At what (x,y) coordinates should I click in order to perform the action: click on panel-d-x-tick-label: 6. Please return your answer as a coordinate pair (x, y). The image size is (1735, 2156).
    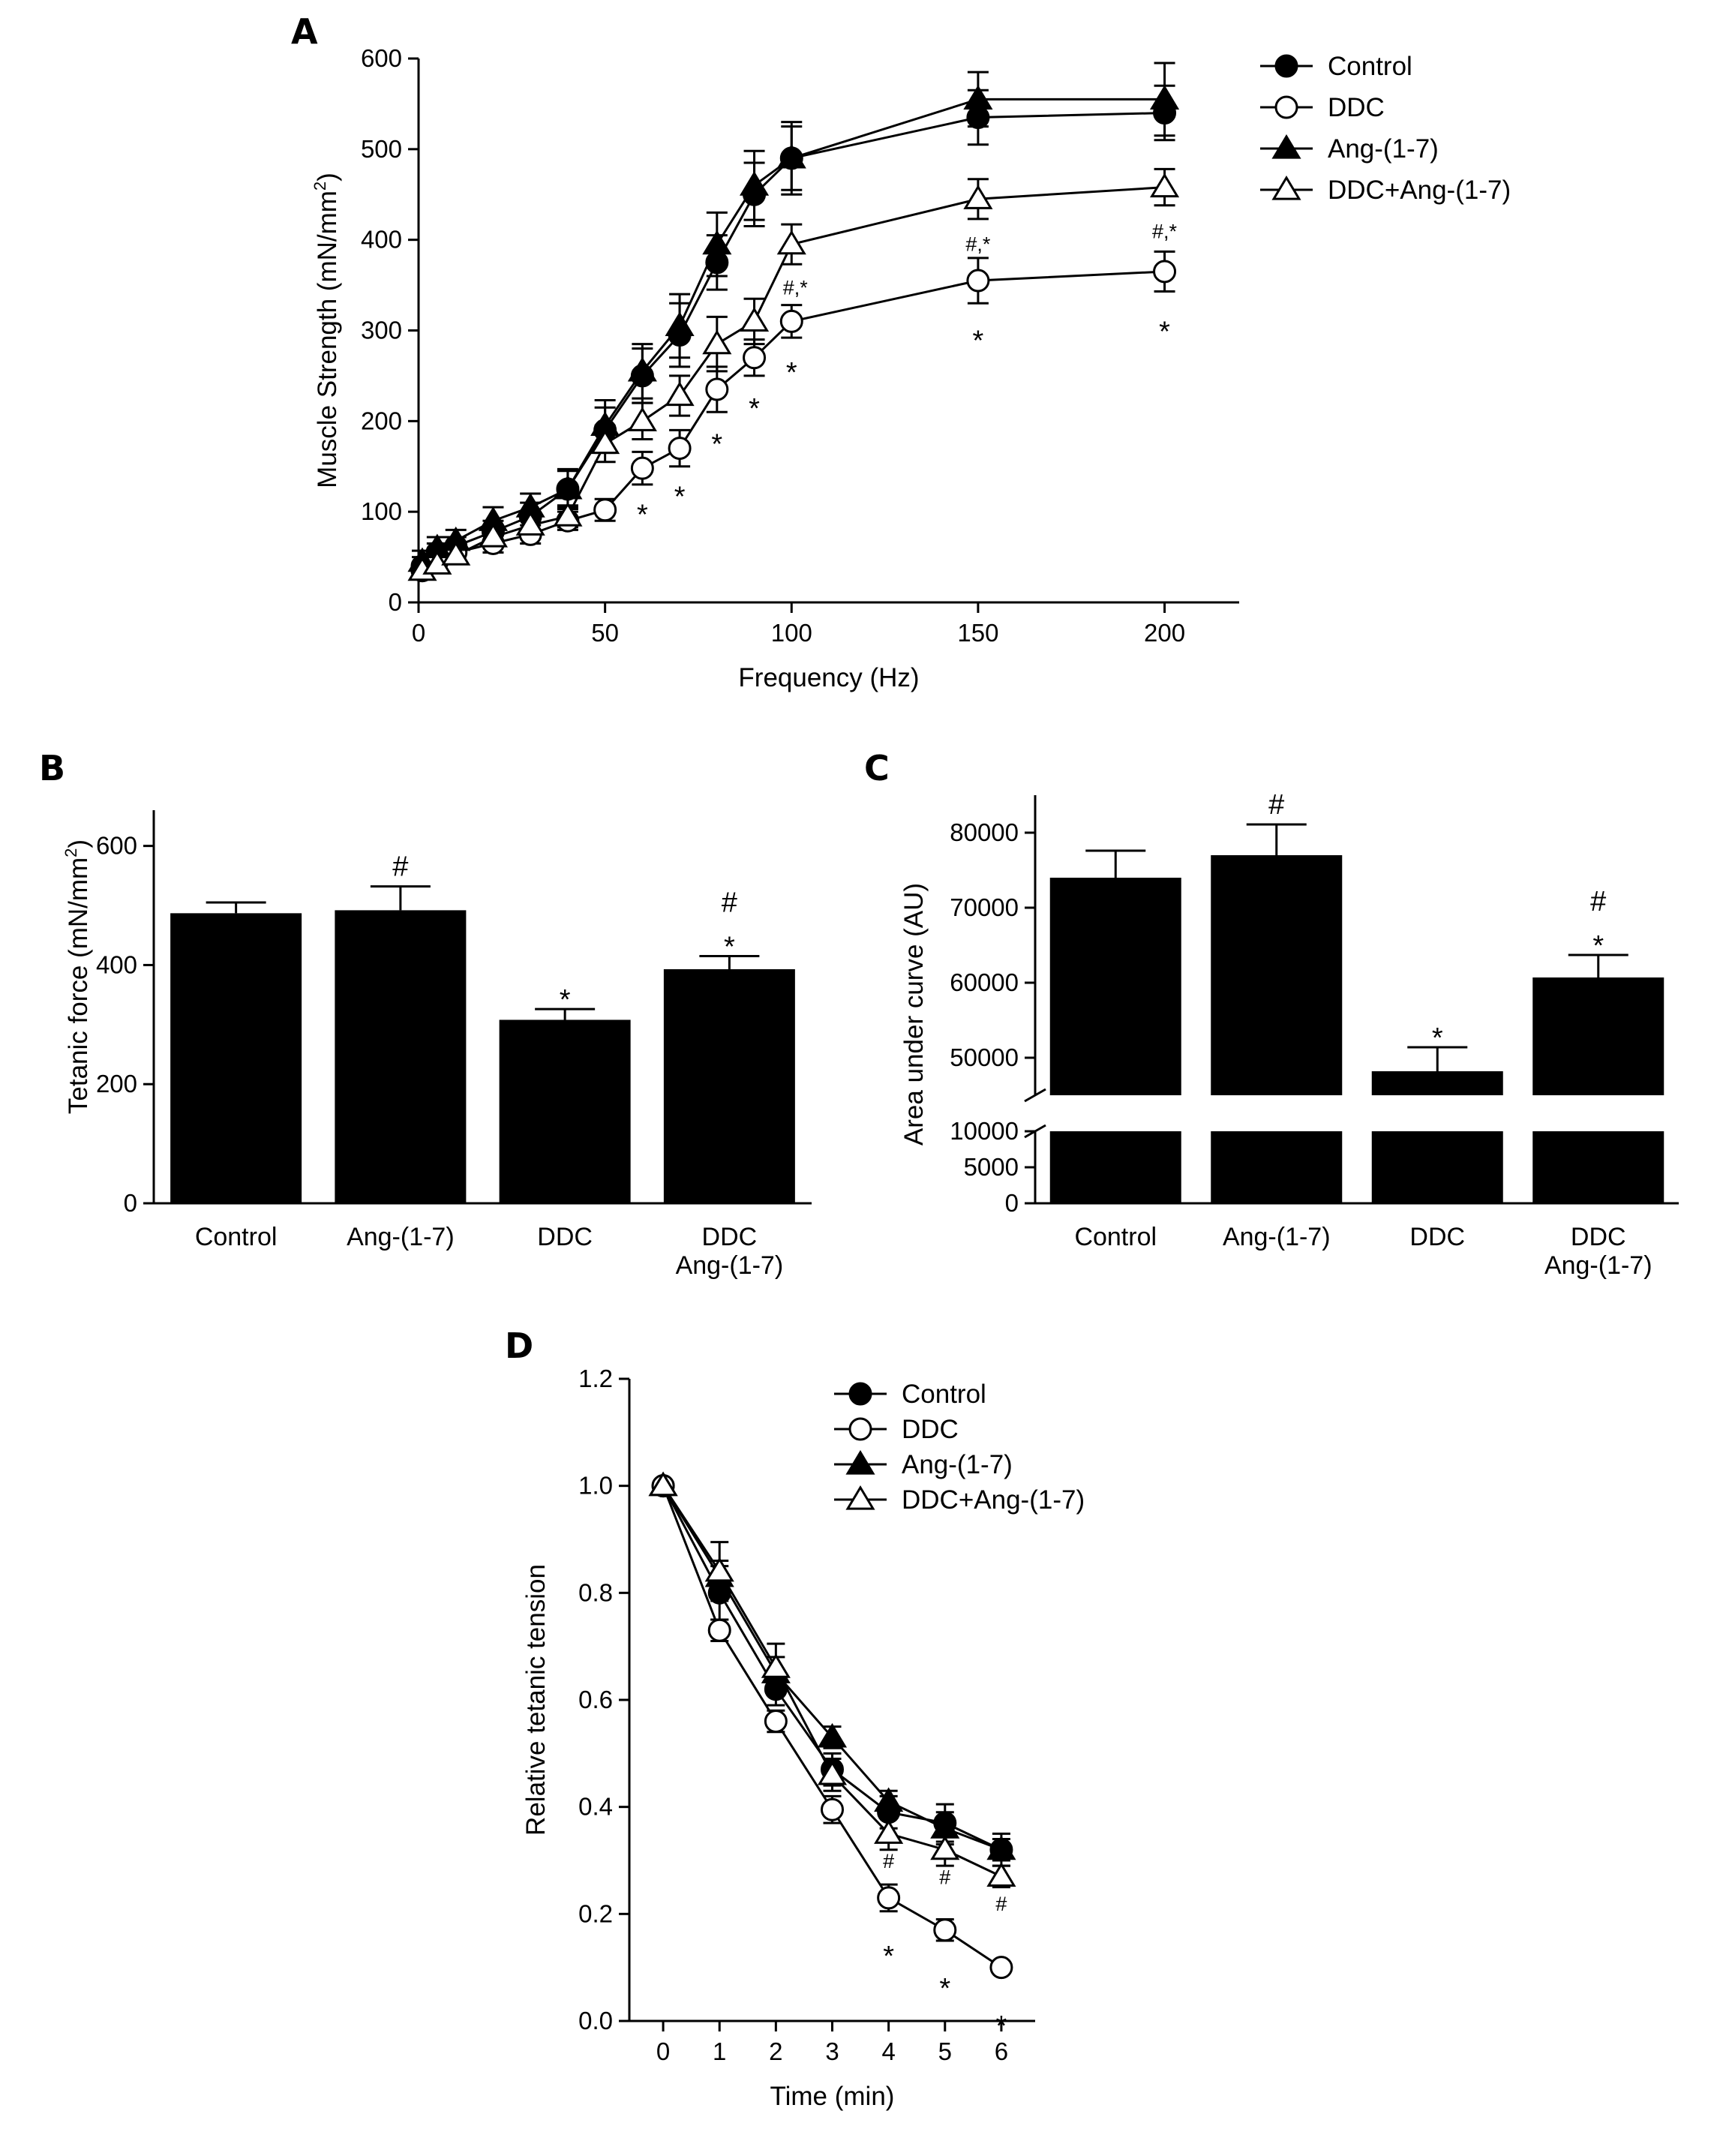
    Looking at the image, I should click on (1001, 2051).